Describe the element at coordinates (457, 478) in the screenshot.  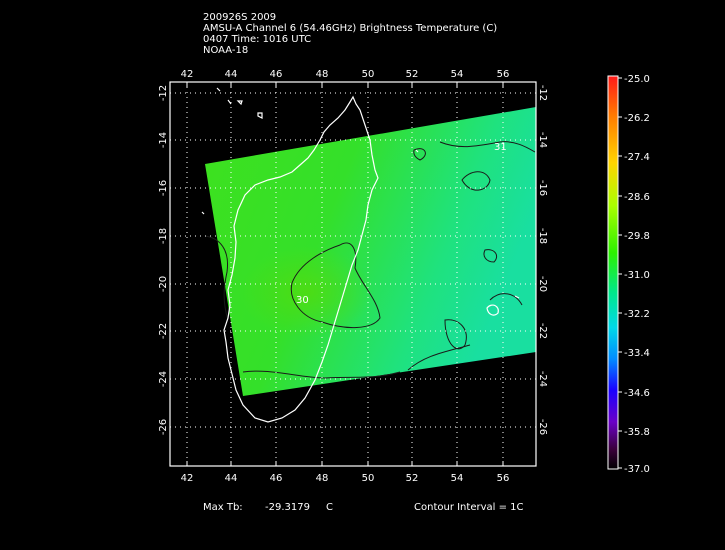
I see `lon-label-bottom: 54` at that location.